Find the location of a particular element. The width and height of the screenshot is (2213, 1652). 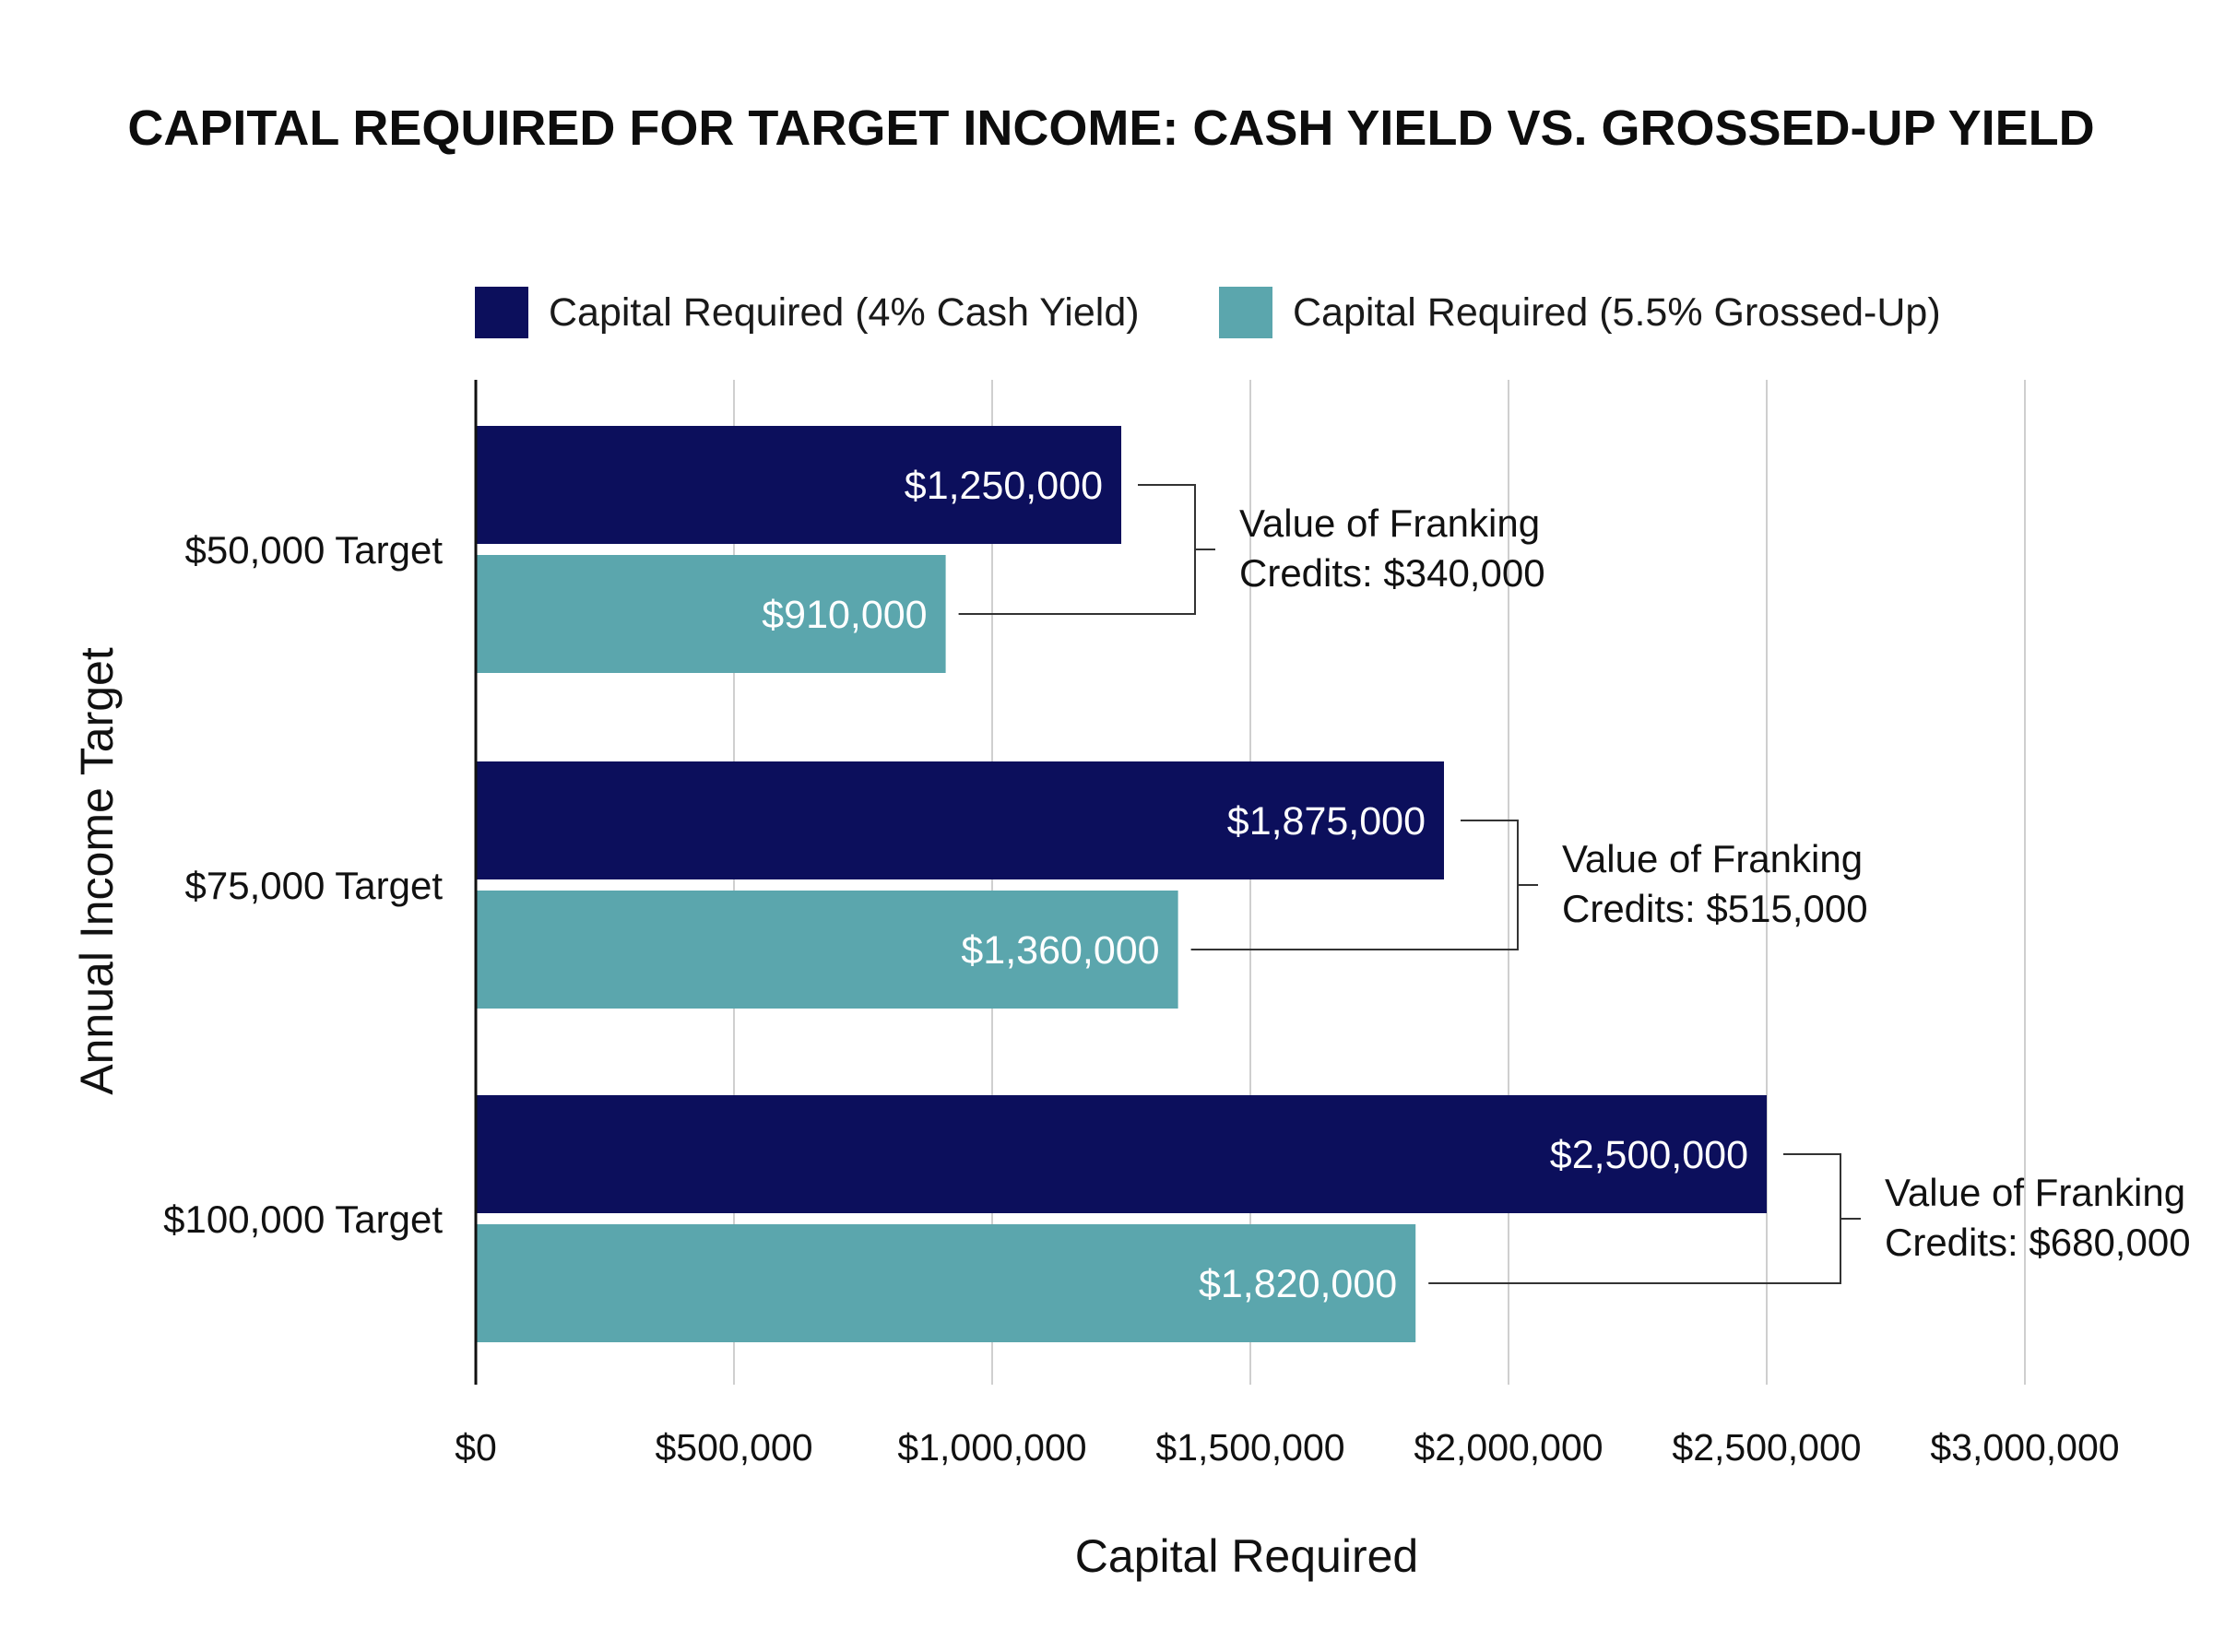

bar-value-label: $1,820,000 is located at coordinates (1298, 1284).